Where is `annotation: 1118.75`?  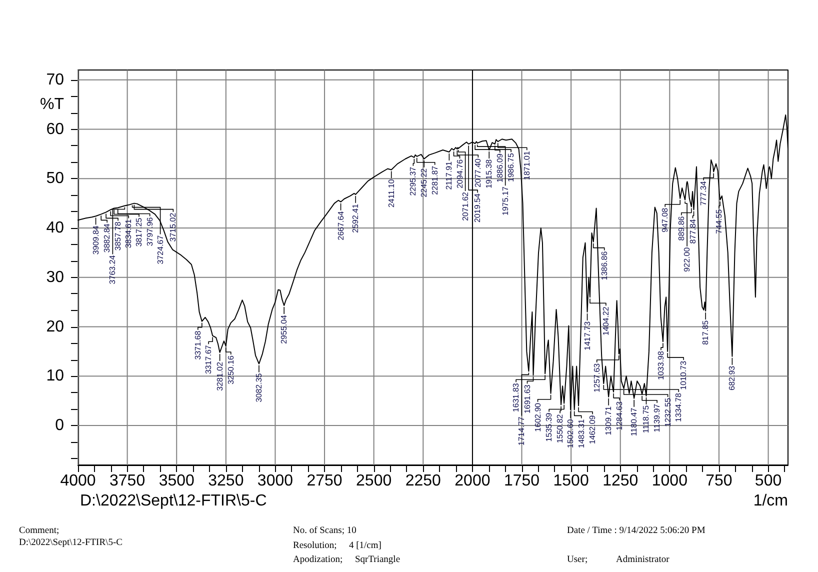 annotation: 1118.75 is located at coordinates (646, 419).